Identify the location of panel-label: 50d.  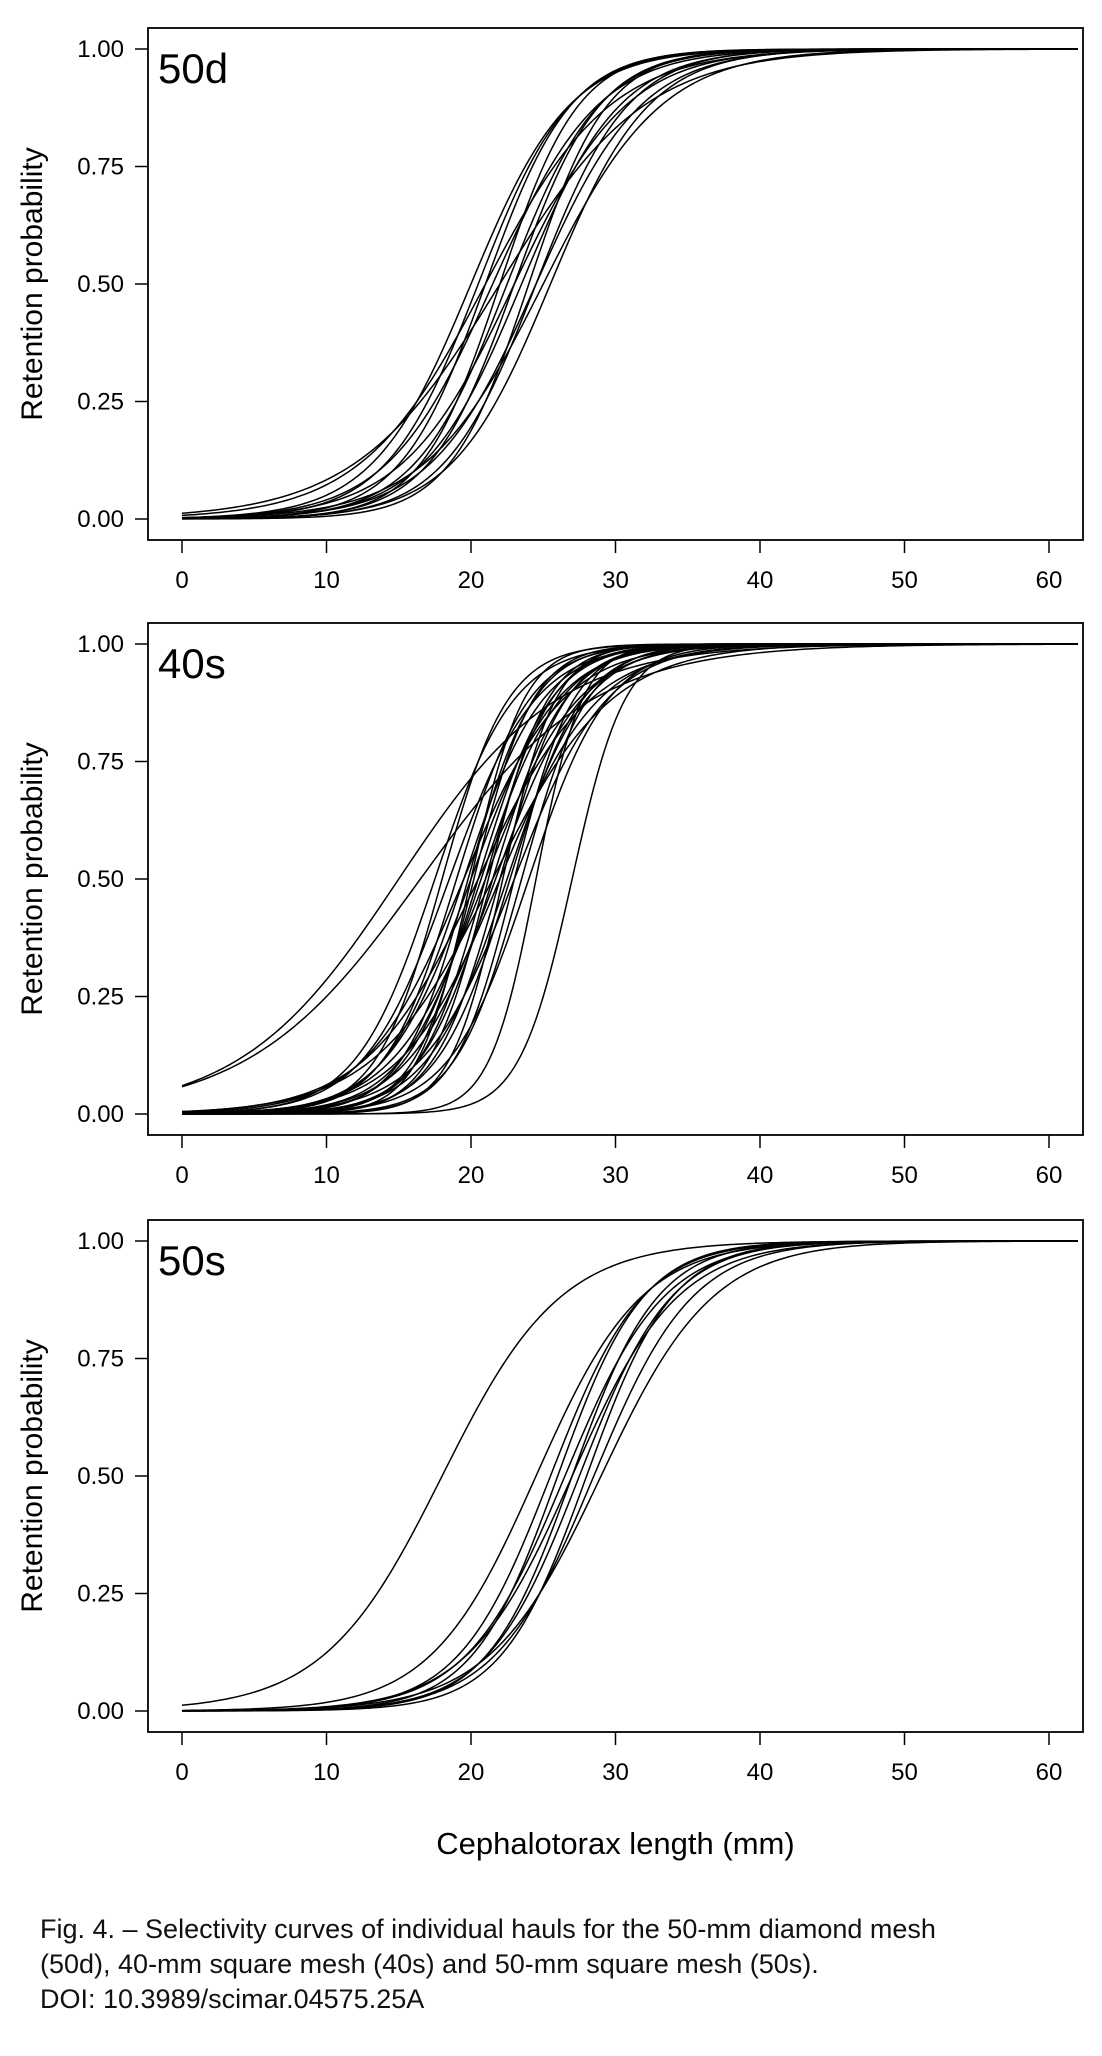
(193, 68).